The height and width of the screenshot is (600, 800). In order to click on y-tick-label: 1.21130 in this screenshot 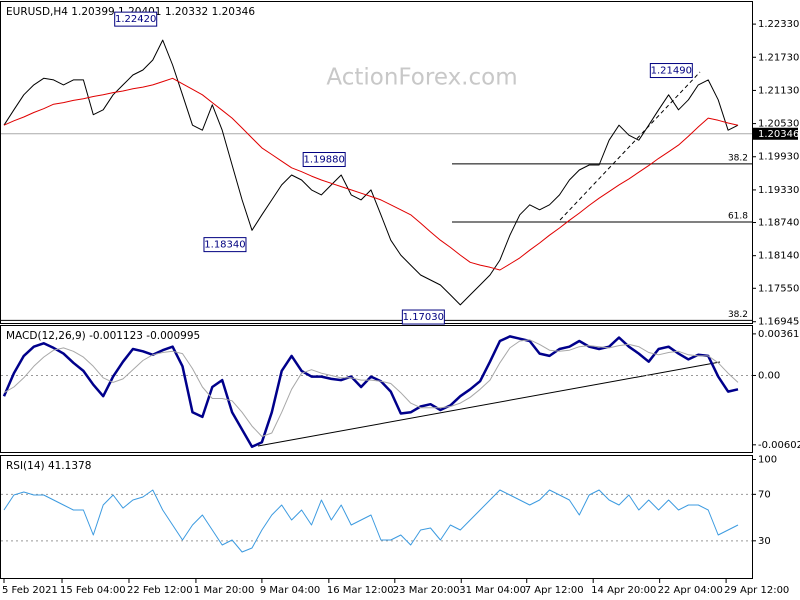, I will do `click(778, 90)`.